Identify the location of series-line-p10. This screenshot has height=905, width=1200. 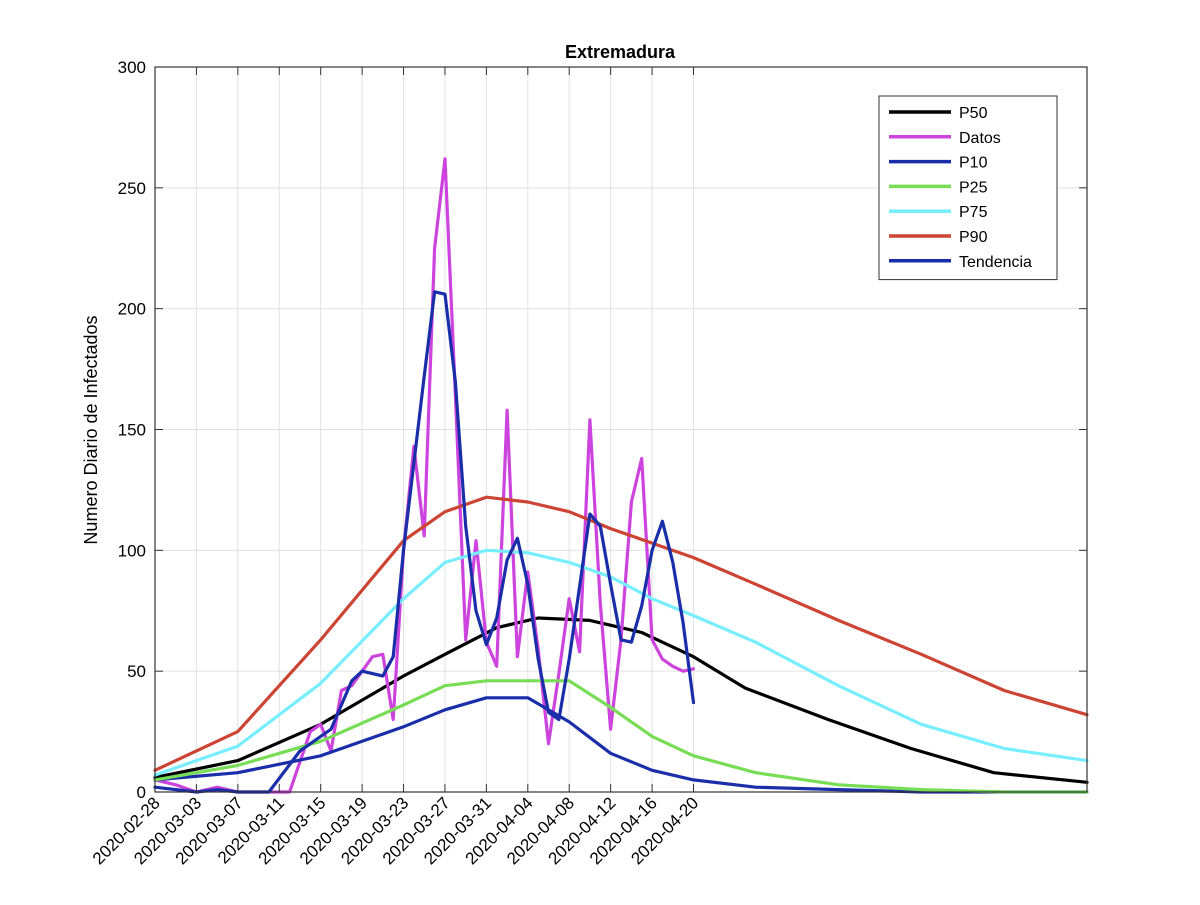
(621, 745).